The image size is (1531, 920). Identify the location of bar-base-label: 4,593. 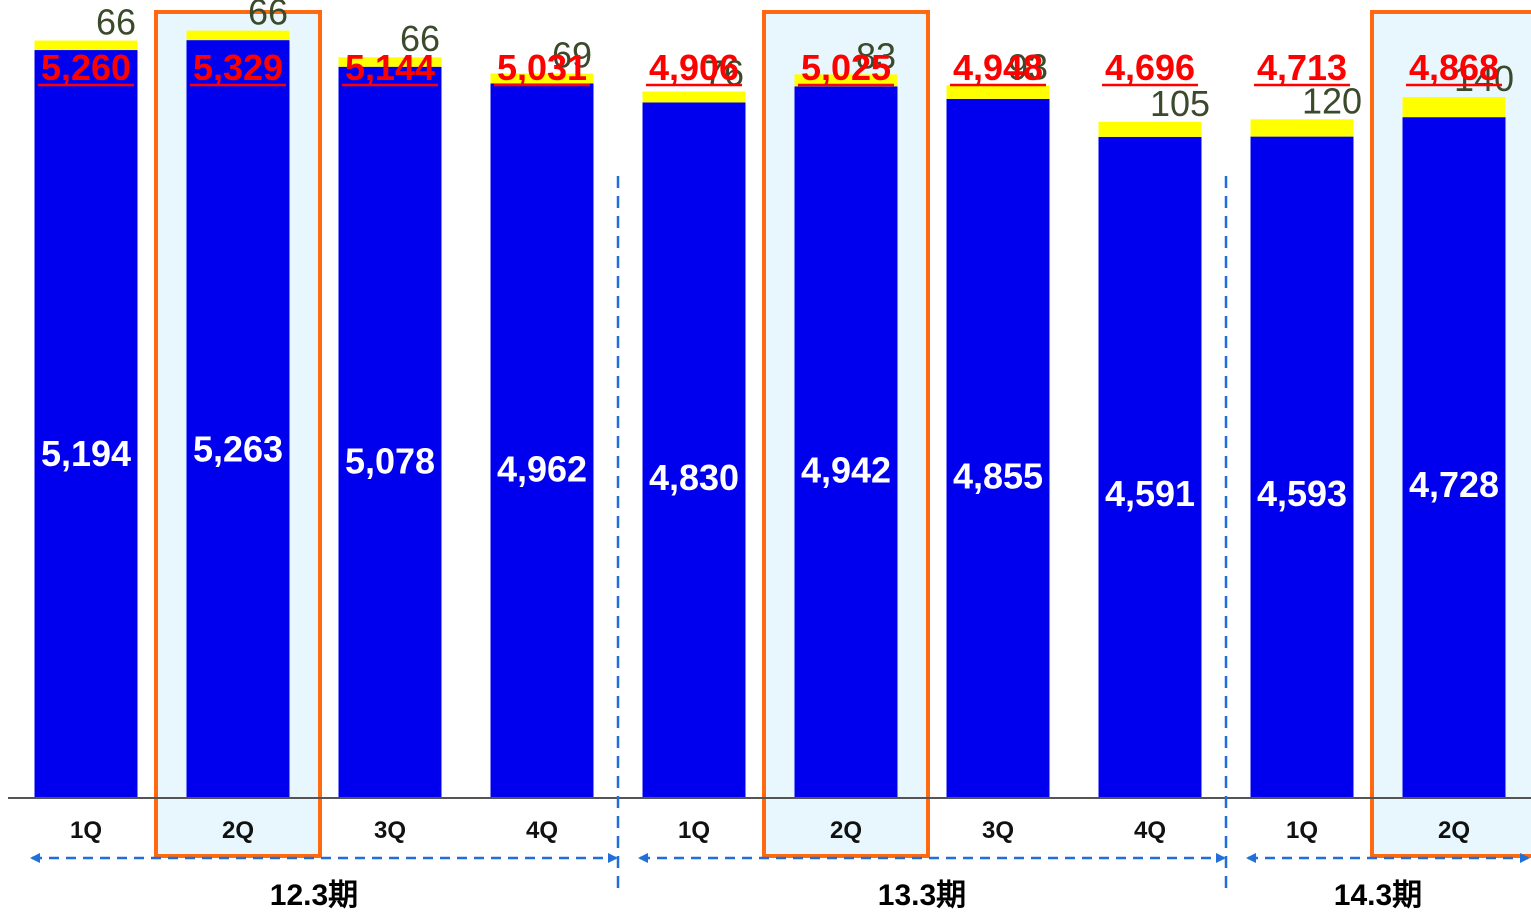
(1302, 493).